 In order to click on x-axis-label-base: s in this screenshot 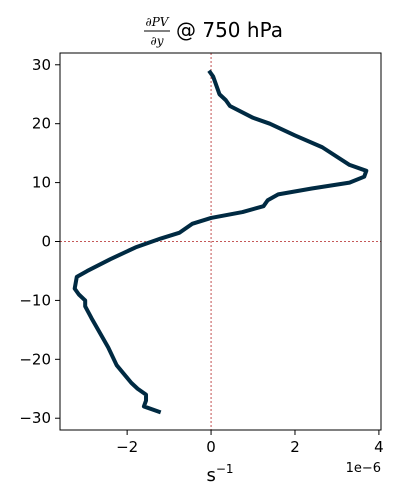, I will do `click(210, 475)`.